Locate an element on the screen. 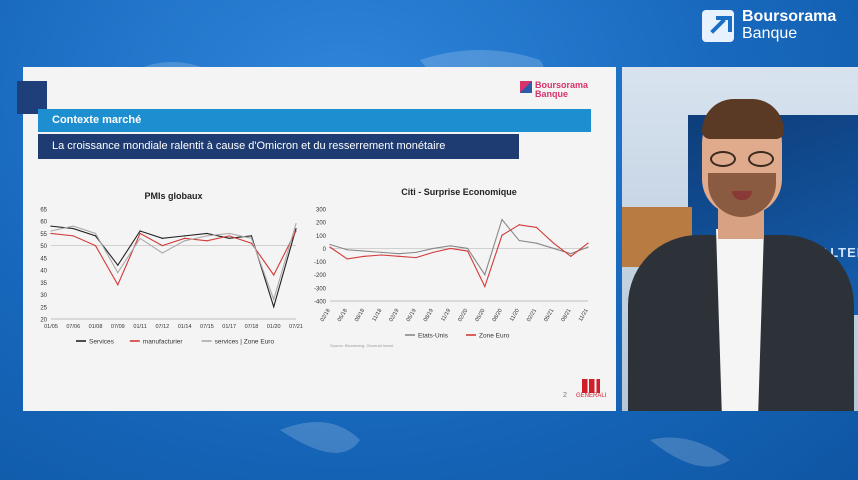 The image size is (858, 480). x-tick-label: 07/09 is located at coordinates (118, 327).